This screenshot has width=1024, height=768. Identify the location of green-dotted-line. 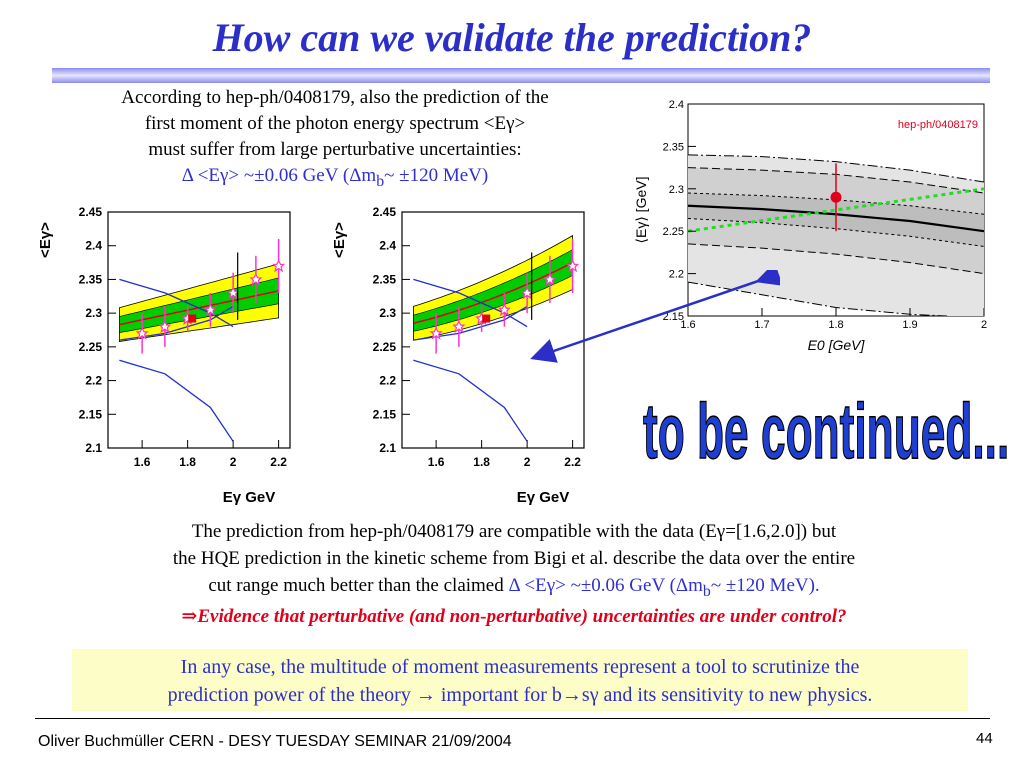
(836, 210).